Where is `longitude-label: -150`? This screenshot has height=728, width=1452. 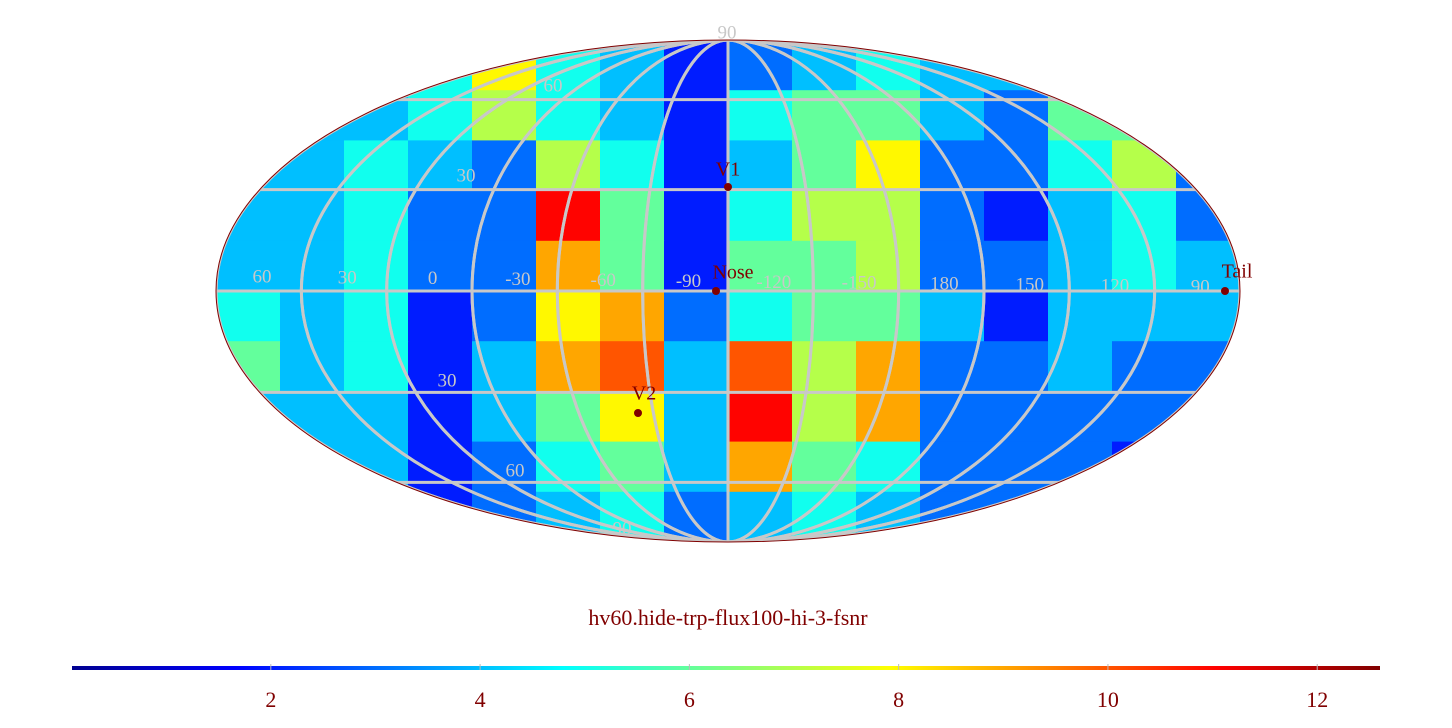
longitude-label: -150 is located at coordinates (859, 283).